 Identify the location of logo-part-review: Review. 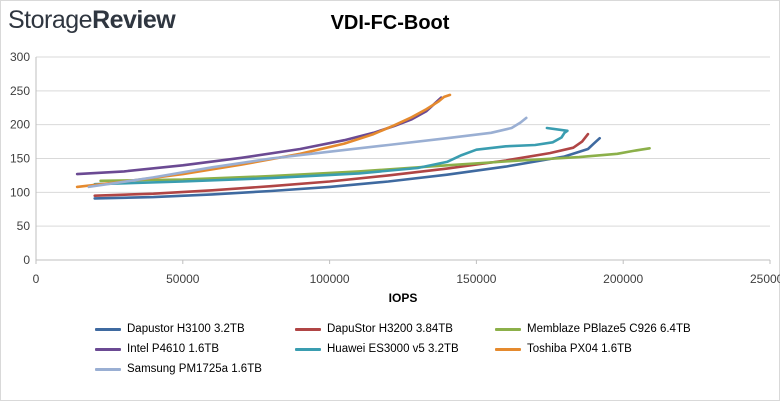
(134, 20).